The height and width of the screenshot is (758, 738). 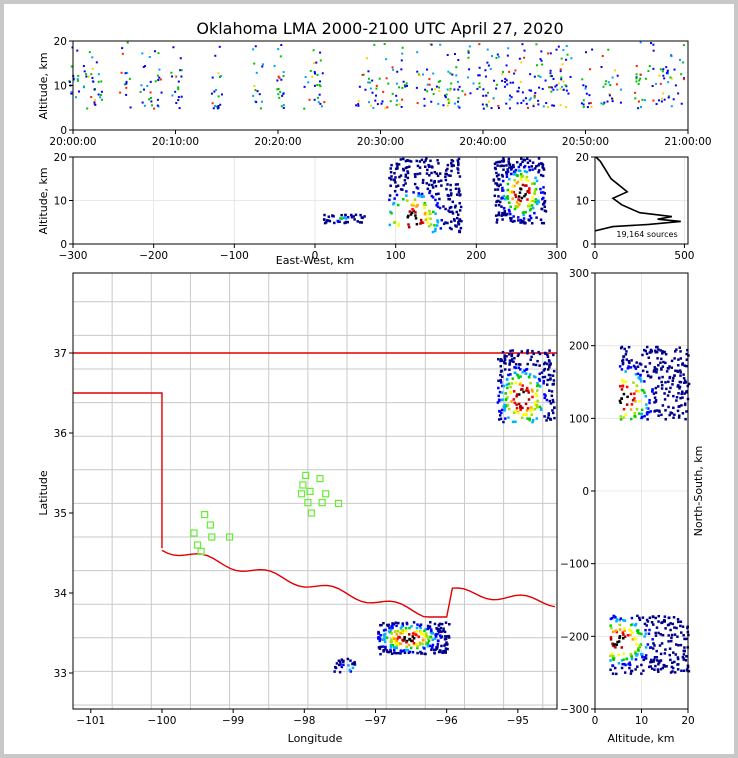 What do you see at coordinates (698, 491) in the screenshot?
I see `altitude-ns-y-label: North-South, km` at bounding box center [698, 491].